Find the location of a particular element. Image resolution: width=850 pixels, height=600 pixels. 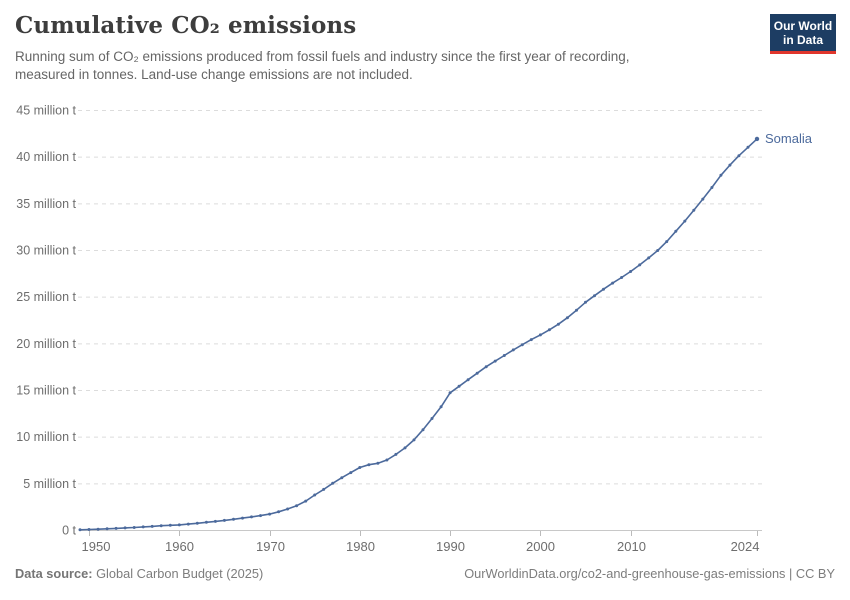

y-tick-label: 45 million t is located at coordinates (46, 111).